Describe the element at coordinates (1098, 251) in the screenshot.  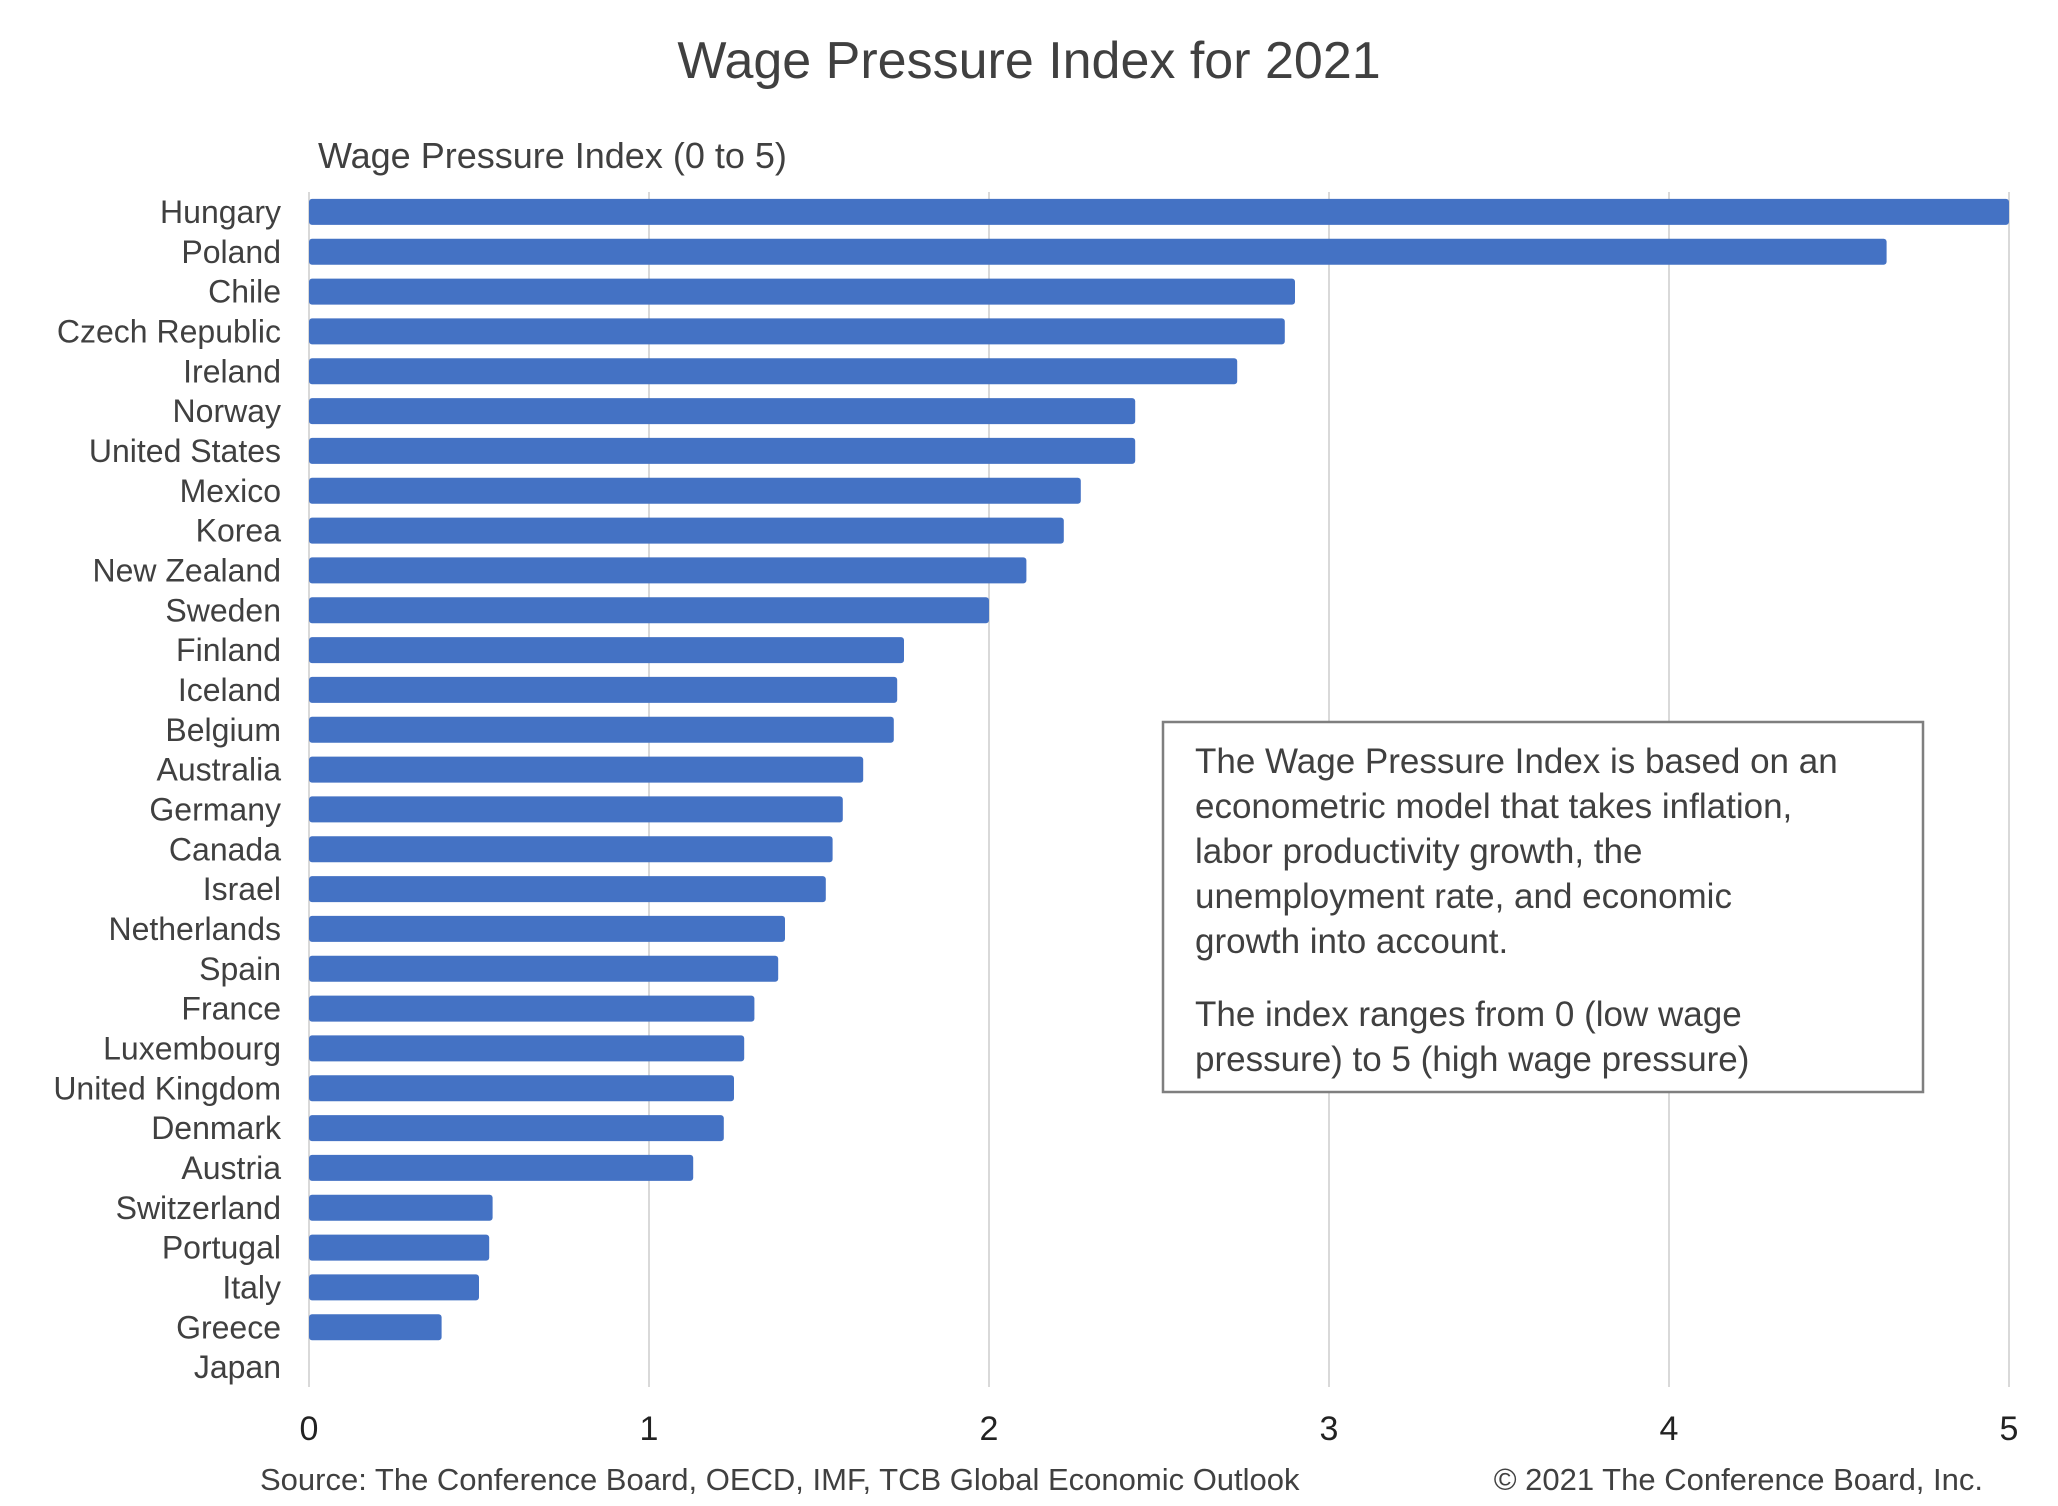
I see `bar-poland` at that location.